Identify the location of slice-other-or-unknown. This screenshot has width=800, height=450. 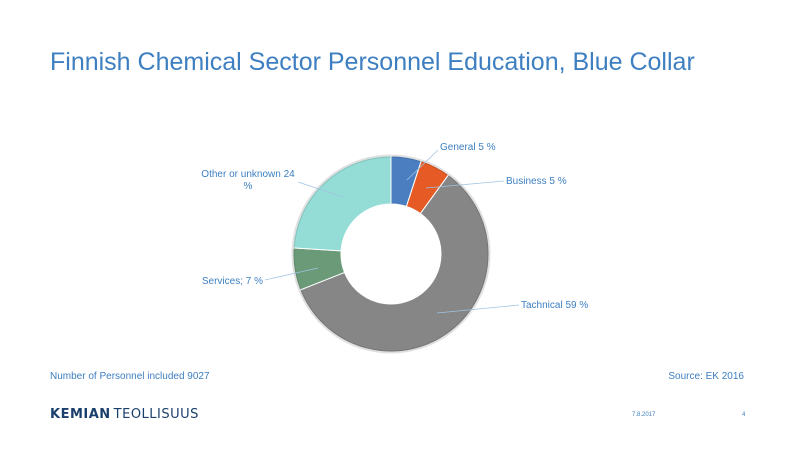
(342, 203).